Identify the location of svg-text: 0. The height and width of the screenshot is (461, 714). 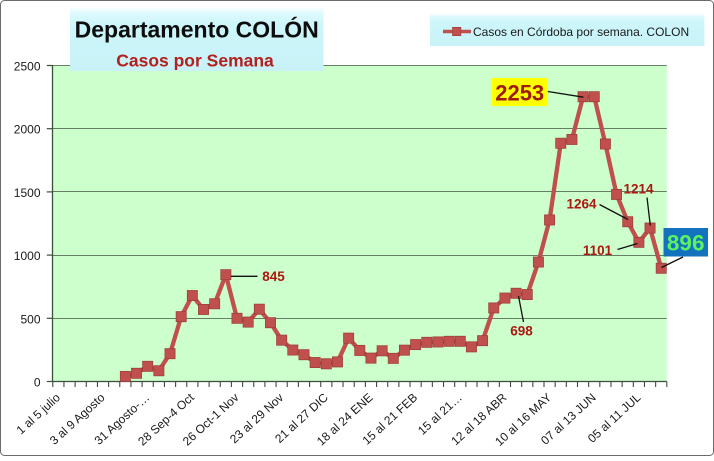
(37, 383).